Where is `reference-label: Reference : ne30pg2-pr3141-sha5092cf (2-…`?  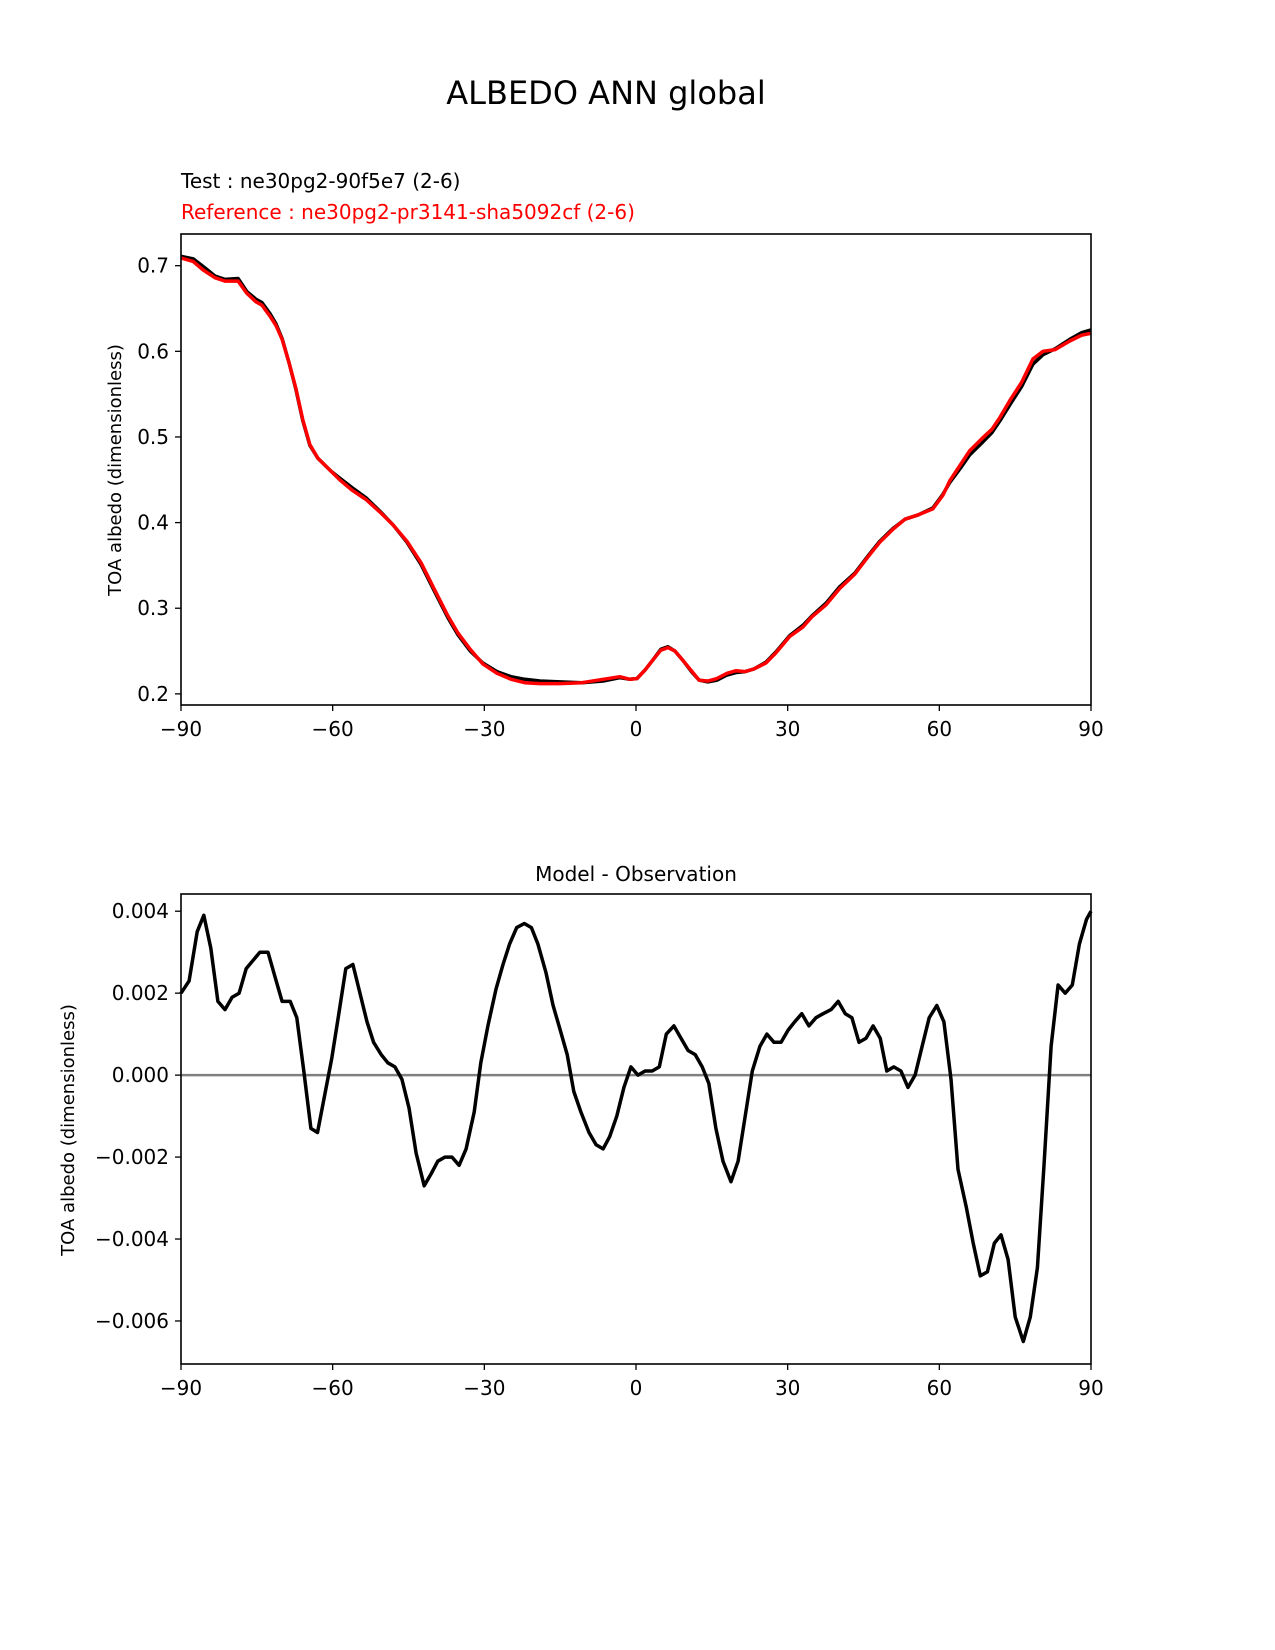 reference-label: Reference : ne30pg2-pr3141-sha5092cf (2-… is located at coordinates (408, 212).